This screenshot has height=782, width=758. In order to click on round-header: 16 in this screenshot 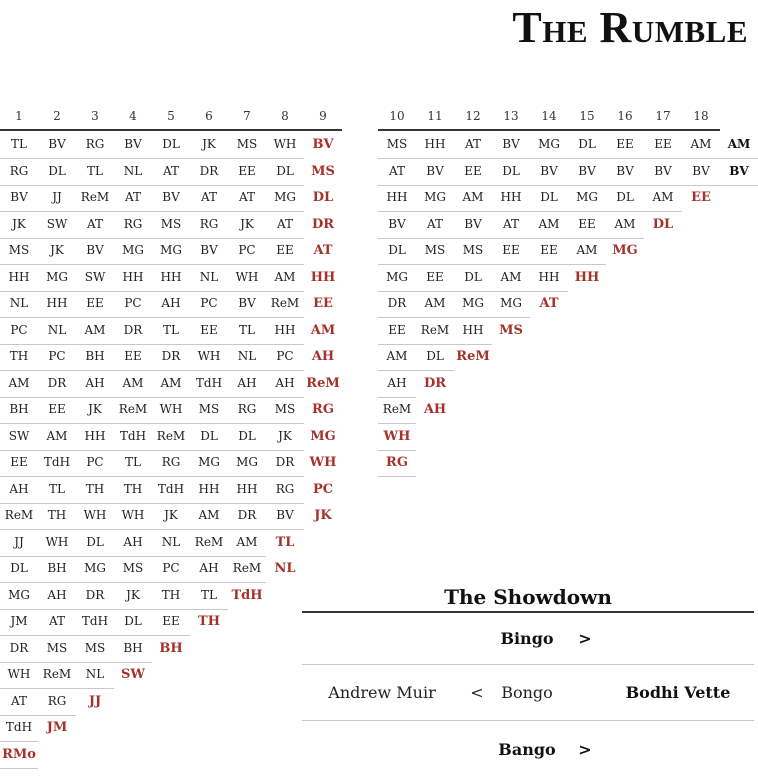, I will do `click(625, 116)`.